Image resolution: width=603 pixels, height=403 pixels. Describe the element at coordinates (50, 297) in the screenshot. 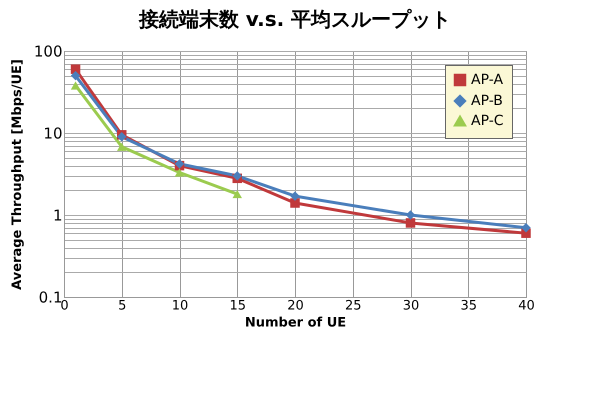

I see `y-tick-label: 0.1` at that location.